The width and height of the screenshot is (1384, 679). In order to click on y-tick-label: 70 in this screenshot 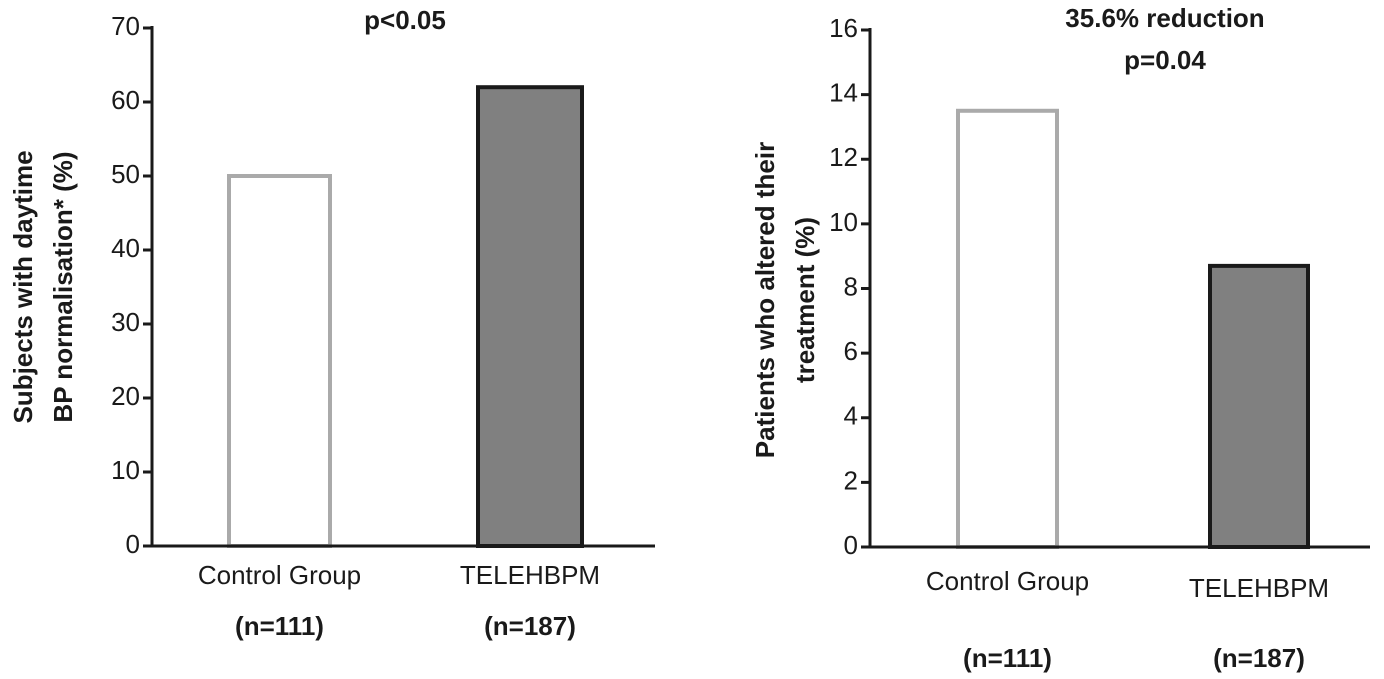, I will do `click(125, 26)`.